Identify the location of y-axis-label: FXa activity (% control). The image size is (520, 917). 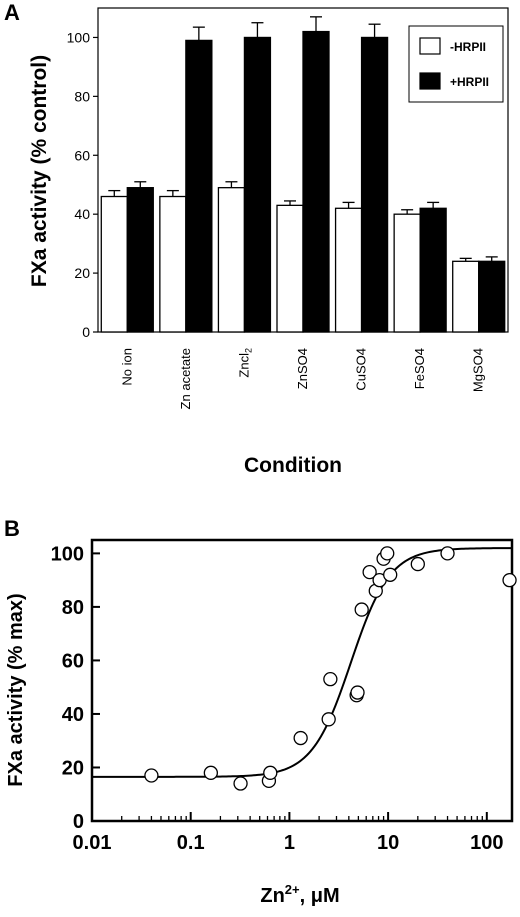
(39, 171).